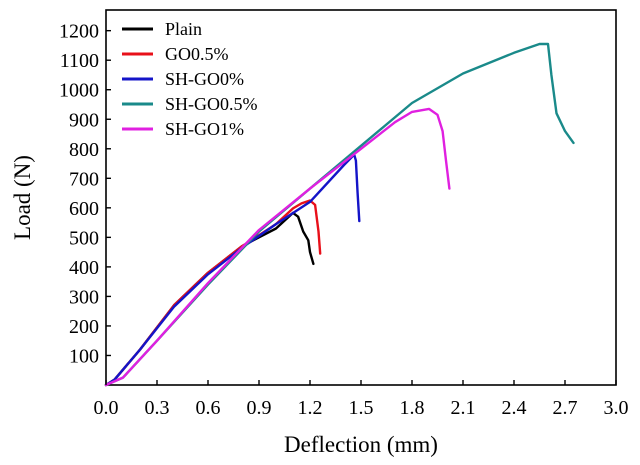 The image size is (640, 465). What do you see at coordinates (463, 408) in the screenshot?
I see `x-tick-label: 2.1` at bounding box center [463, 408].